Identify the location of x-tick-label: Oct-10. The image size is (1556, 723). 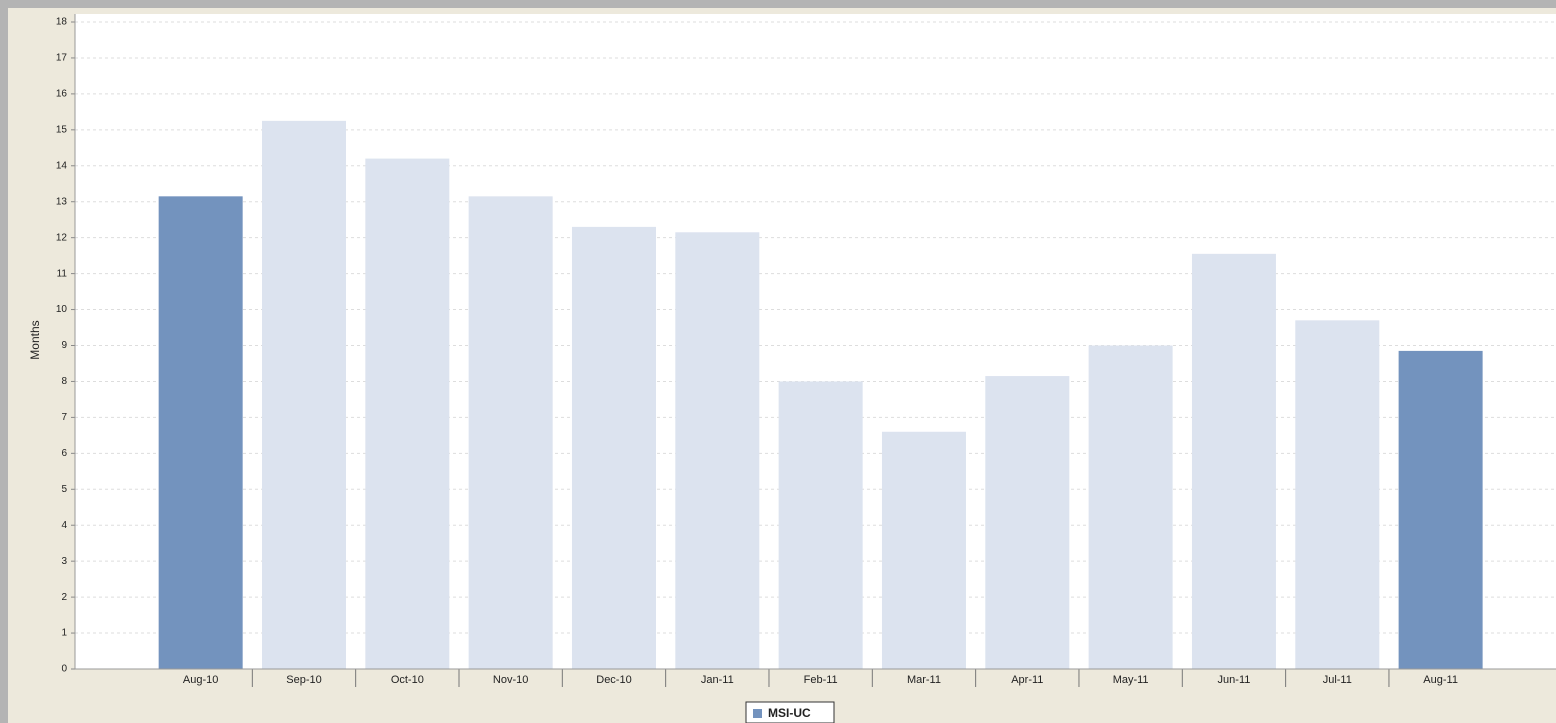
(407, 680).